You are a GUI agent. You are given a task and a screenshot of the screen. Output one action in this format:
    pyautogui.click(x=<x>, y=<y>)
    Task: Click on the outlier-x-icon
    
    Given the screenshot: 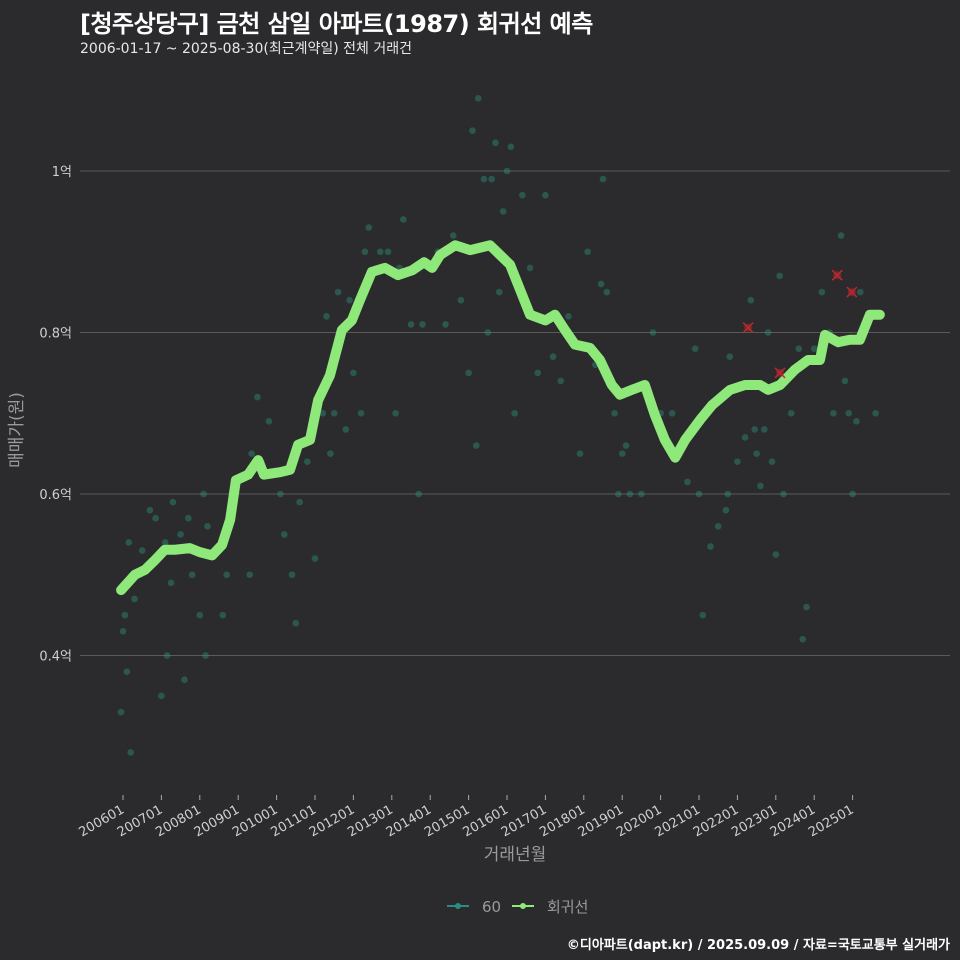 What is the action you would take?
    pyautogui.click(x=852, y=292)
    